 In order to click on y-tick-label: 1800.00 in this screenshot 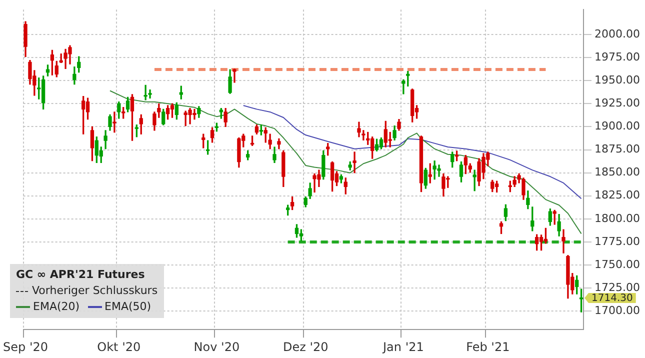, I will do `click(617, 218)`.